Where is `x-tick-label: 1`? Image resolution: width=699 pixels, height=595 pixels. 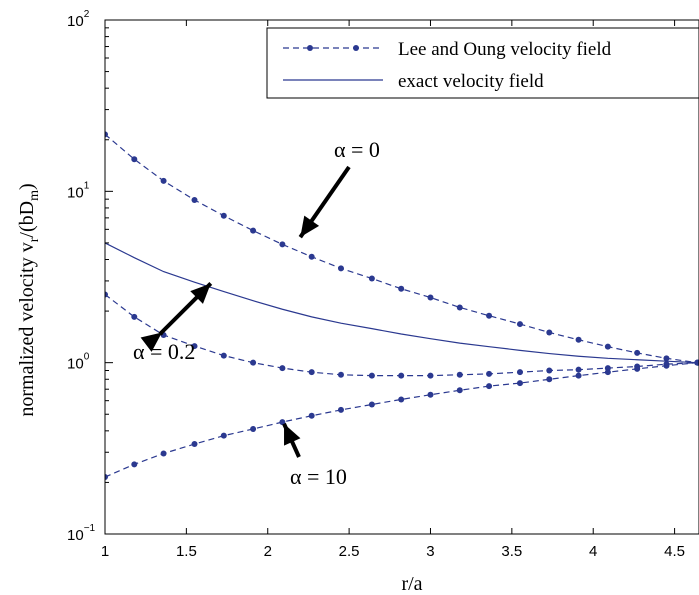 x-tick-label: 1 is located at coordinates (105, 551).